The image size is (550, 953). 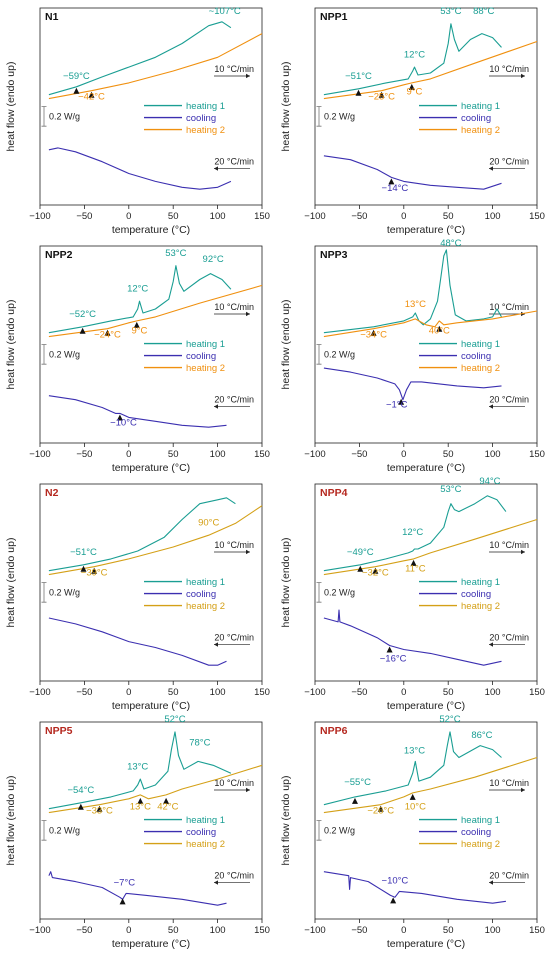 What do you see at coordinates (373, 335) in the screenshot?
I see `transition-label: −34°C` at bounding box center [373, 335].